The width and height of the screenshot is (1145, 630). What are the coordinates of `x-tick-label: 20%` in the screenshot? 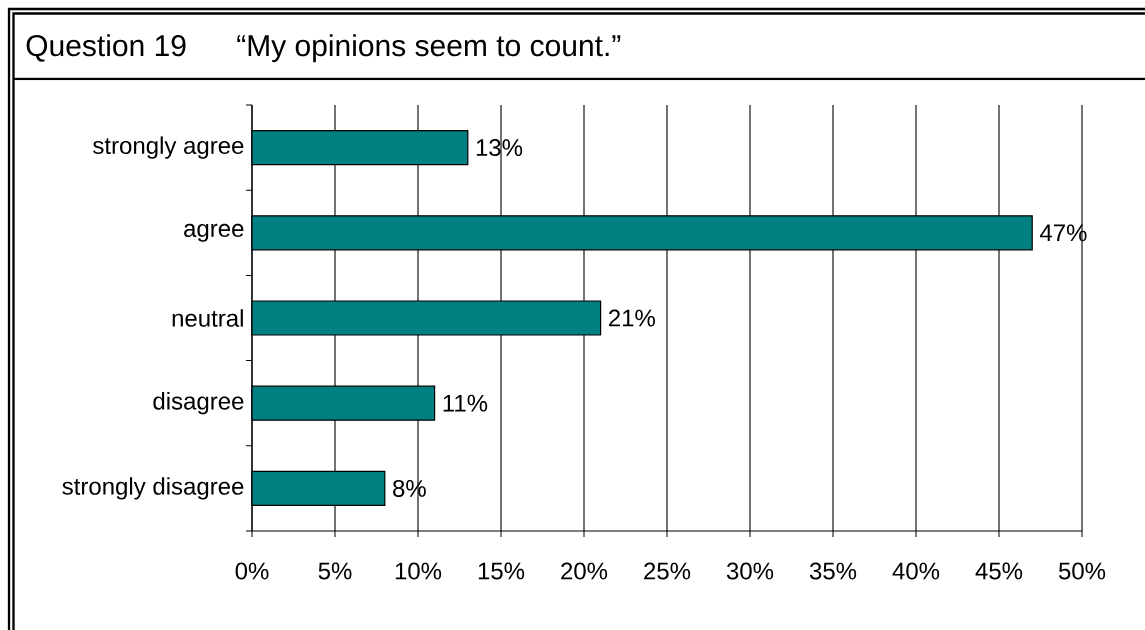 It's located at (584, 571).